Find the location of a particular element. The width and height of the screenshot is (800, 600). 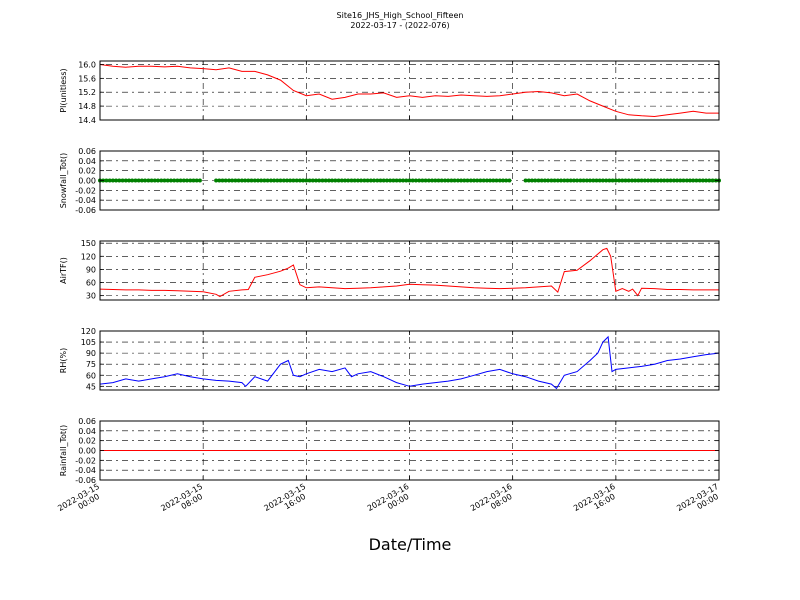

panel-4-ytick-label: 60 is located at coordinates (91, 375).